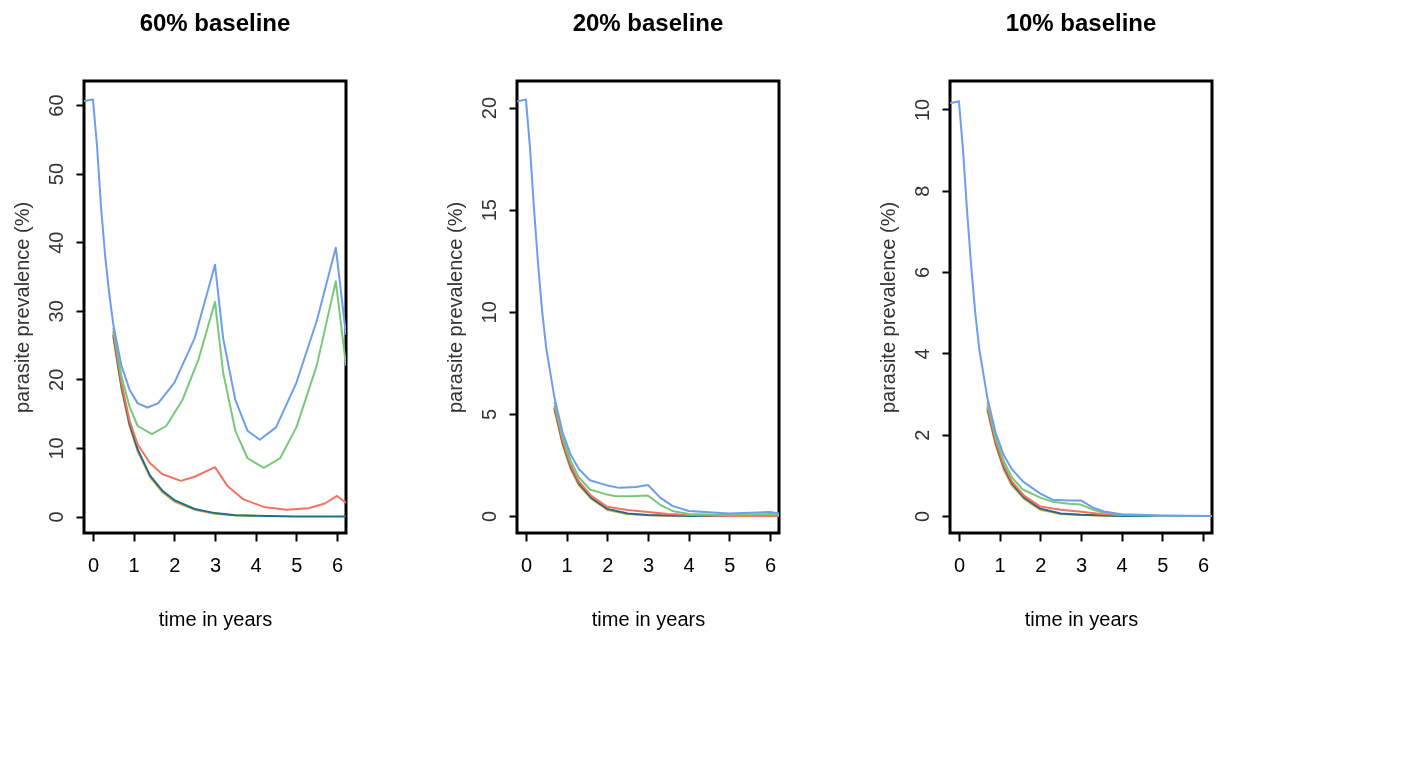 This screenshot has height=773, width=1404. I want to click on y-tick-label: 60, so click(55, 105).